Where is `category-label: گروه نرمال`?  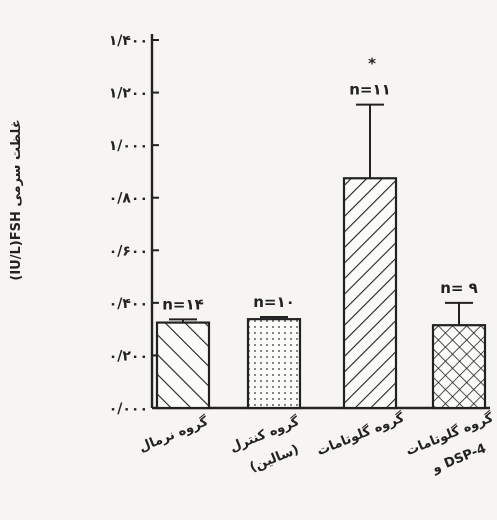
category-label: گروه نرمال is located at coordinates (174, 434).